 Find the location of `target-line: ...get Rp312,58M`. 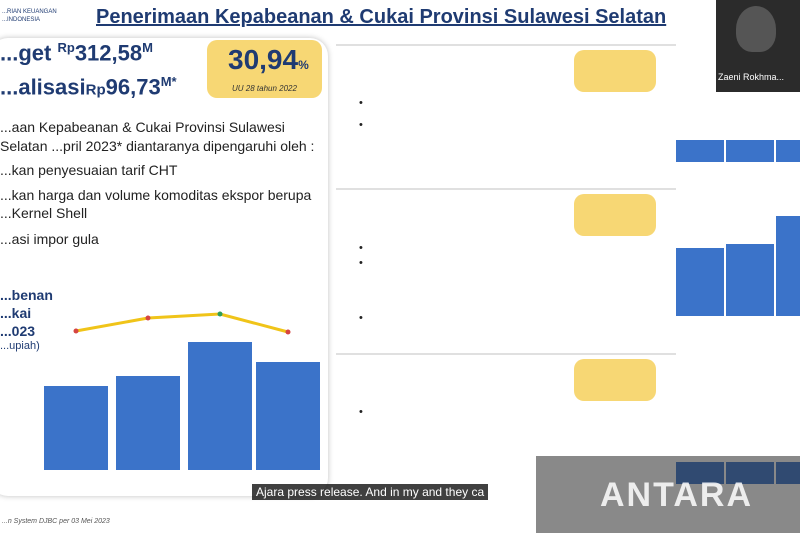

target-line: ...get Rp312,58M is located at coordinates (76, 53).